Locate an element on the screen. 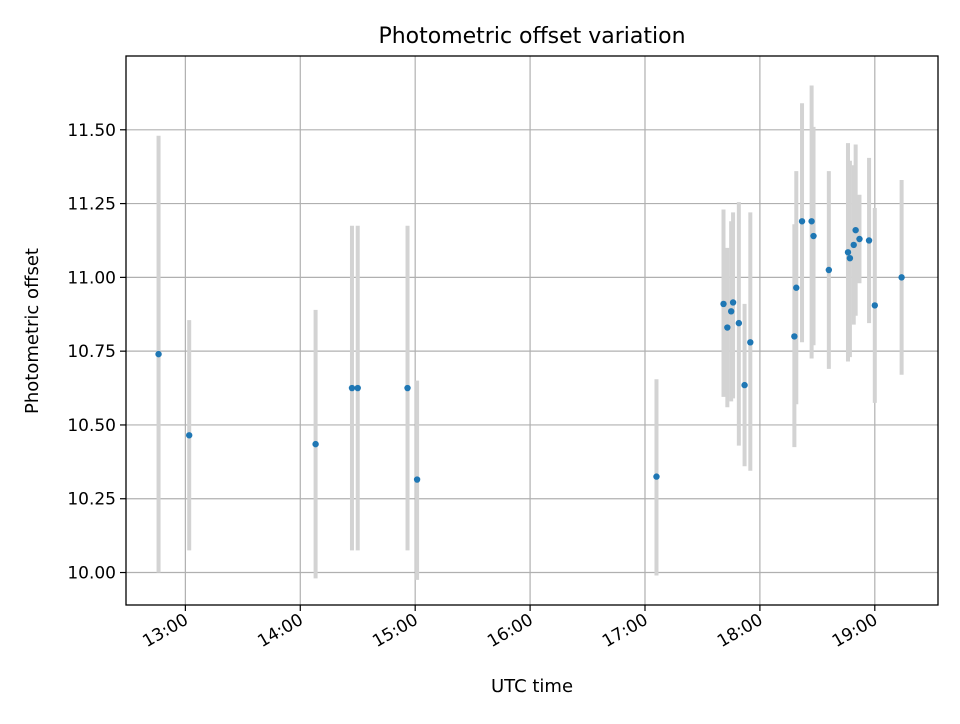 Image resolution: width=960 pixels, height=724 pixels. y-axis: 10.00 10.25 10.50 10.75 11.00 11.25 11.50 is located at coordinates (96, 352).